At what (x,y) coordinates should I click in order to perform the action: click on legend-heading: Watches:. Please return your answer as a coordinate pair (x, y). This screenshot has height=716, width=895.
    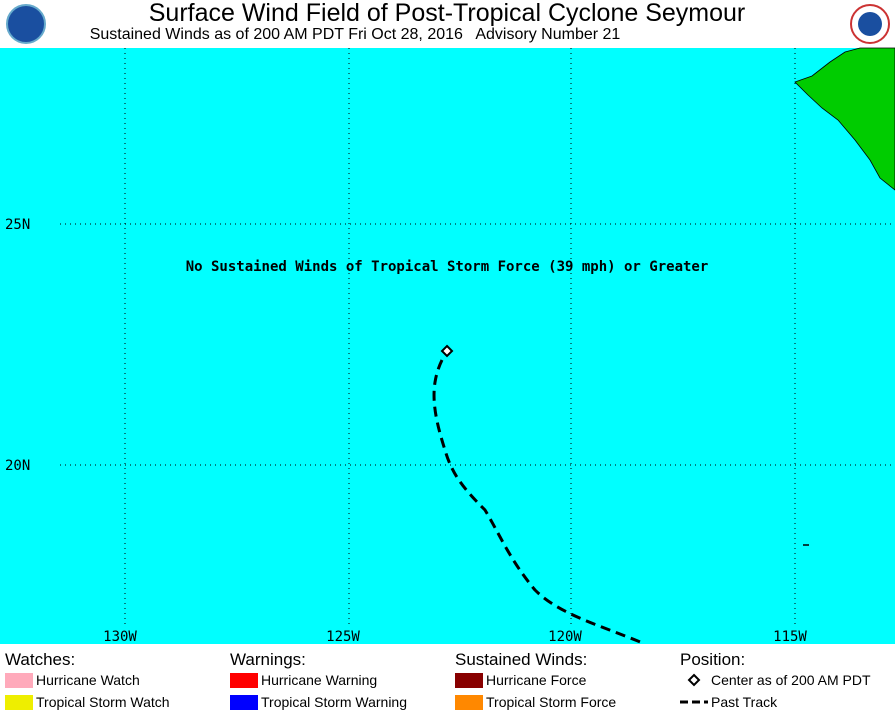
    Looking at the image, I should click on (40, 659).